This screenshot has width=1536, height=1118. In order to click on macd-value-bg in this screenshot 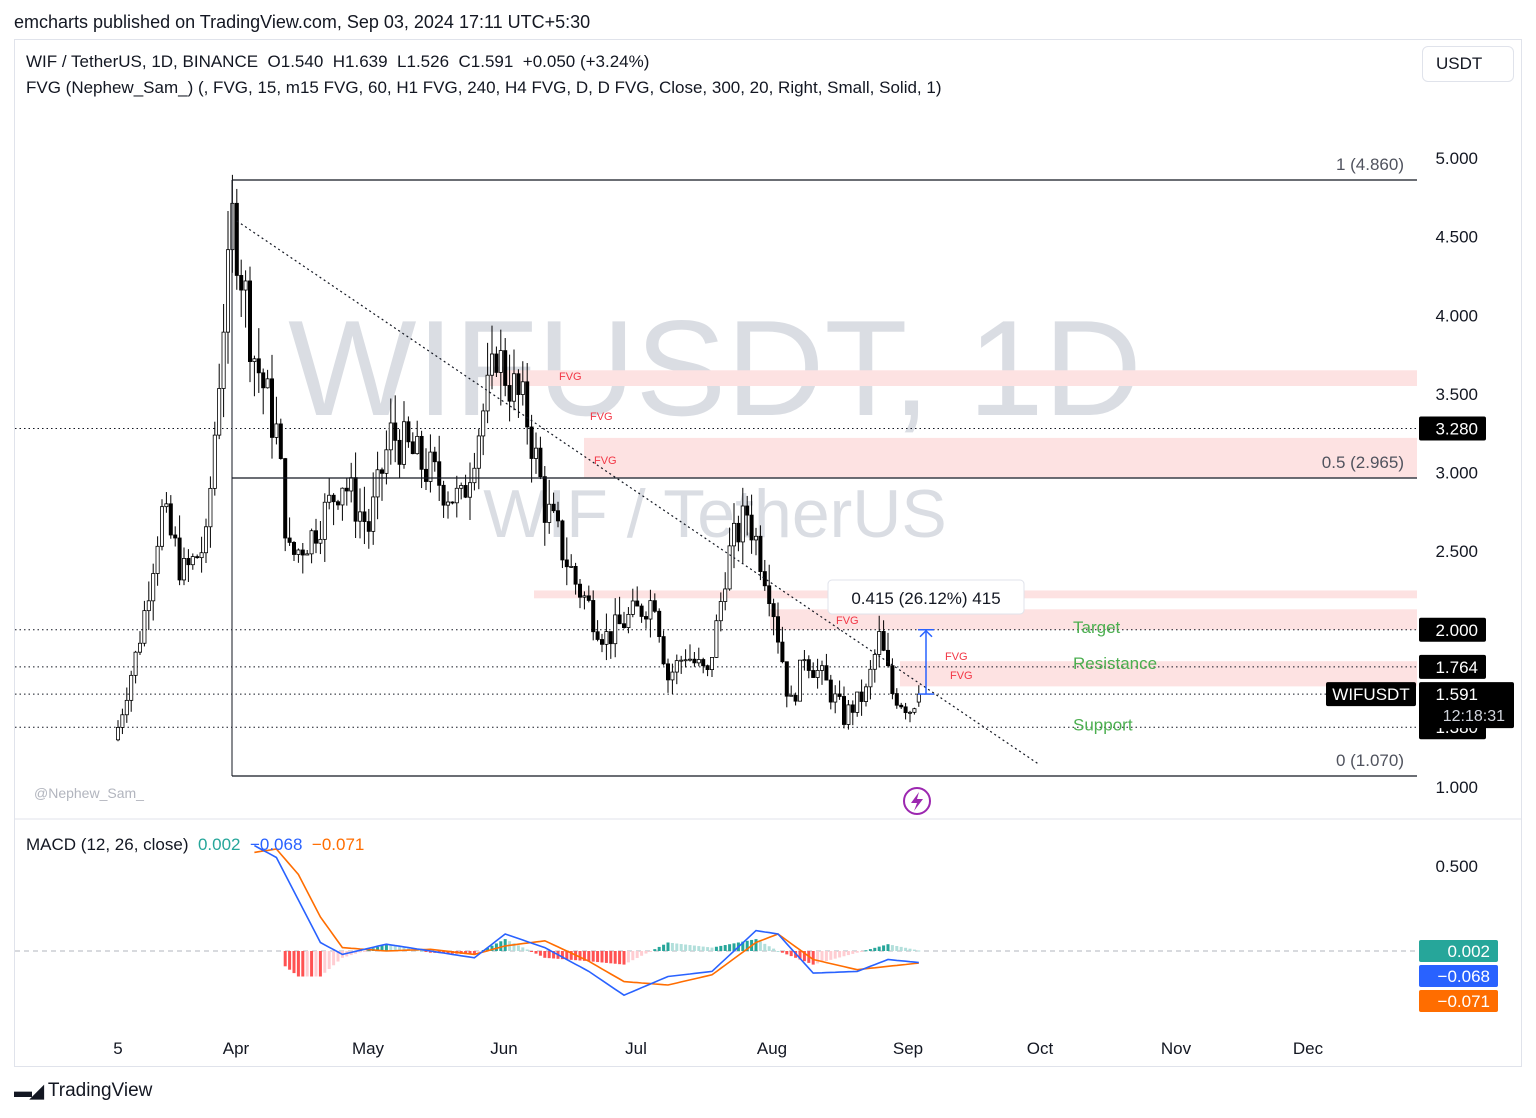, I will do `click(1458, 1001)`.